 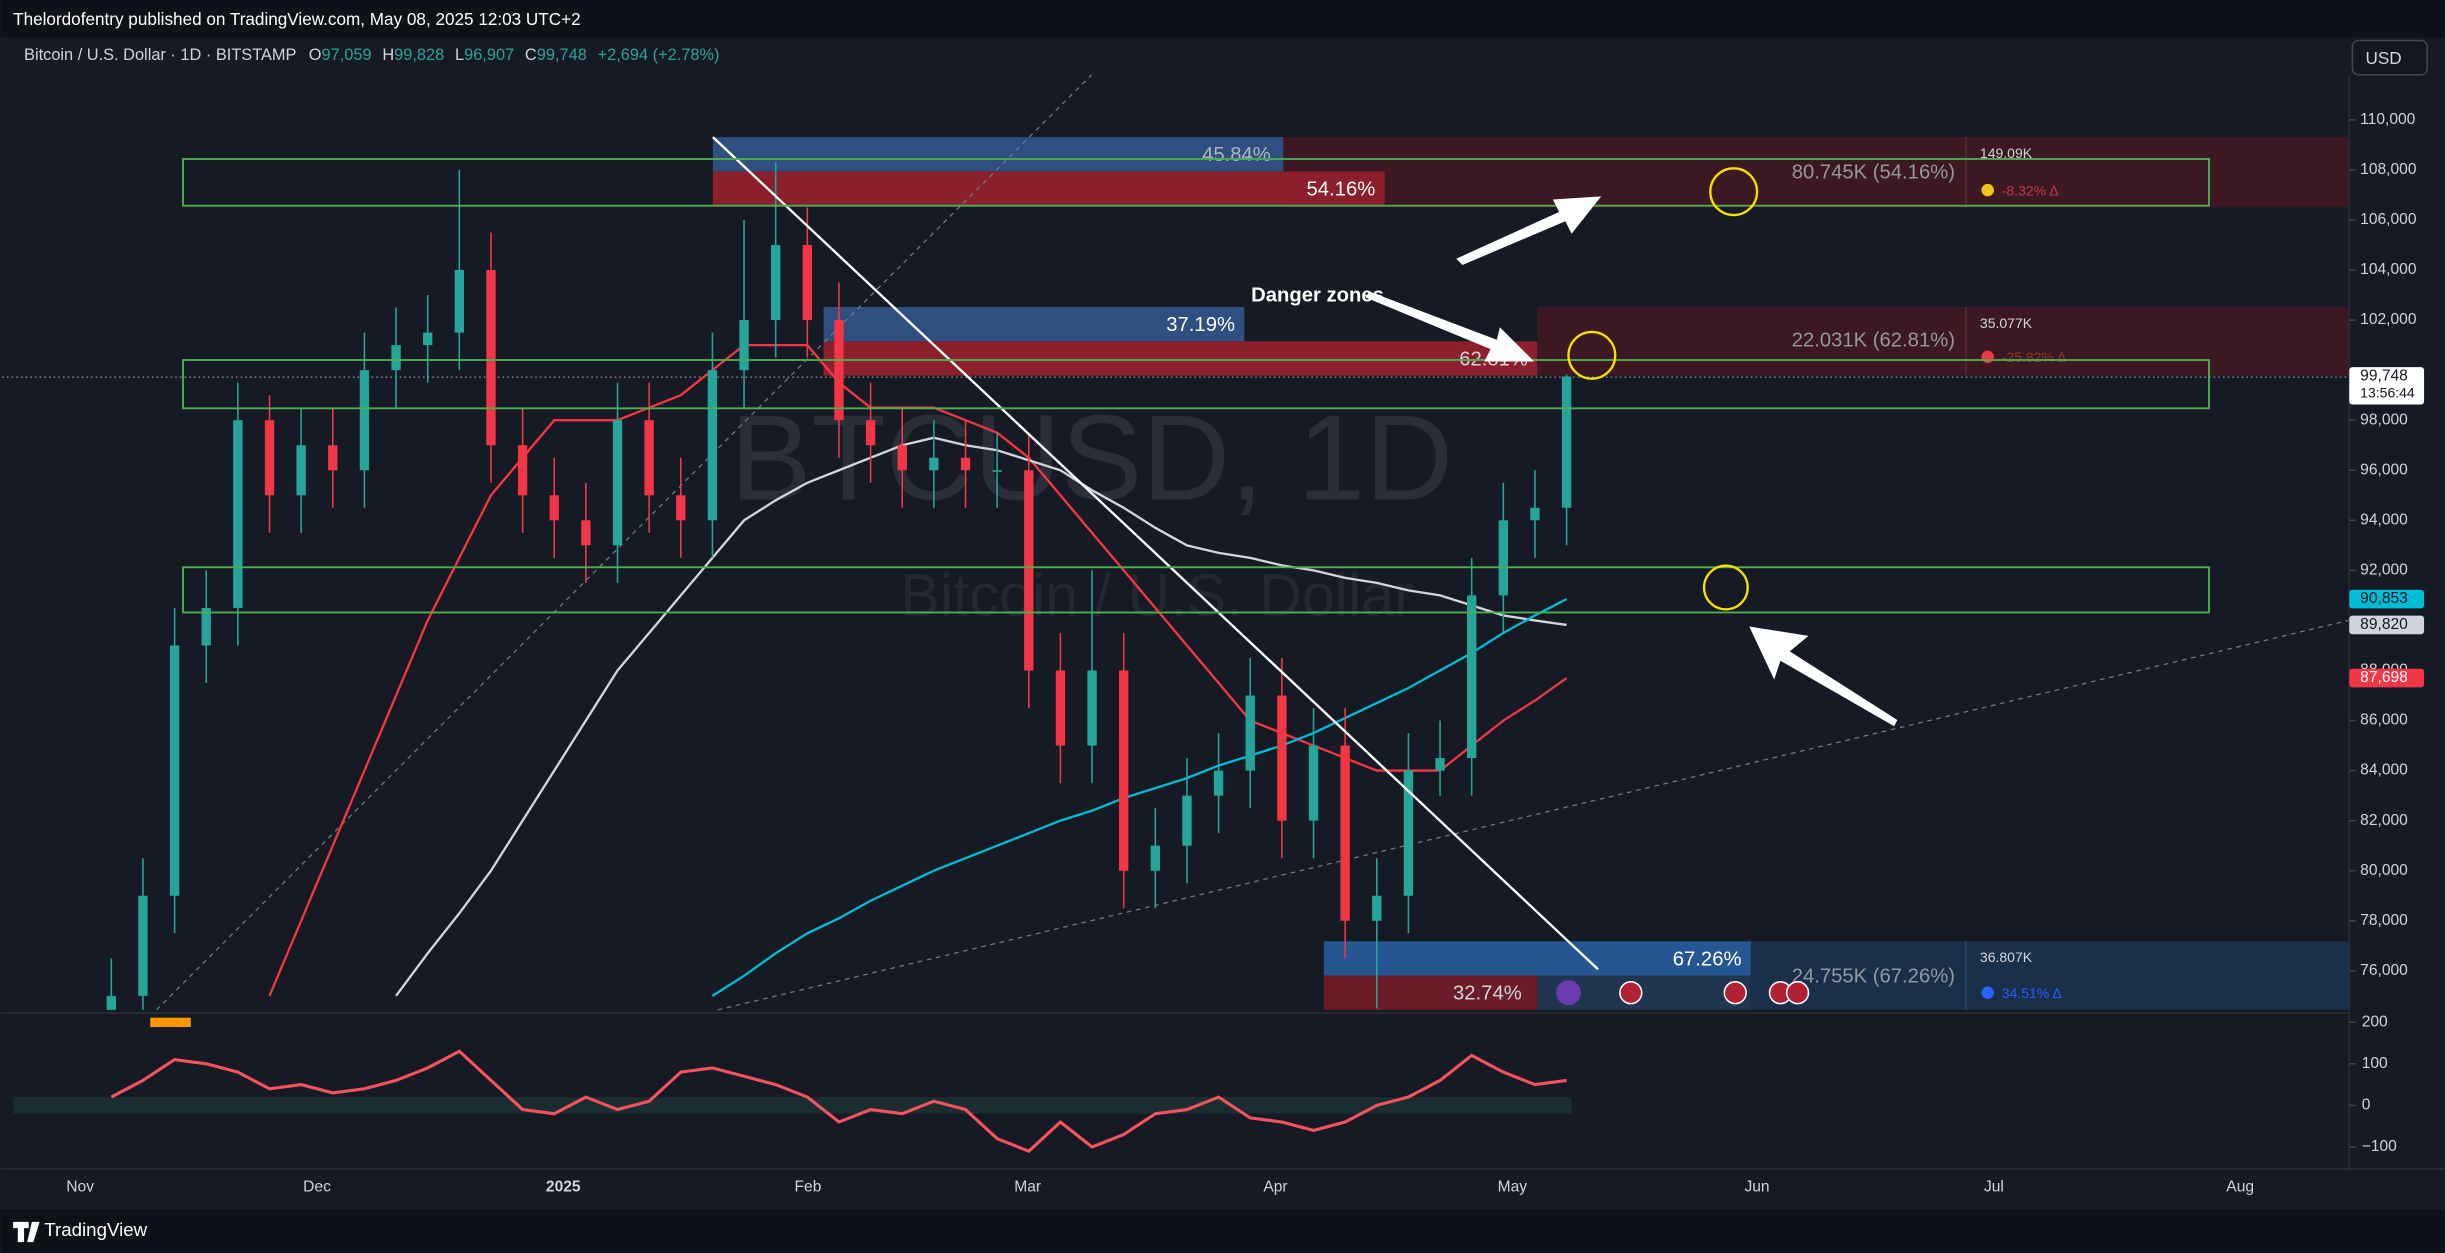 What do you see at coordinates (2384, 677) in the screenshot?
I see `price-label: 87,698` at bounding box center [2384, 677].